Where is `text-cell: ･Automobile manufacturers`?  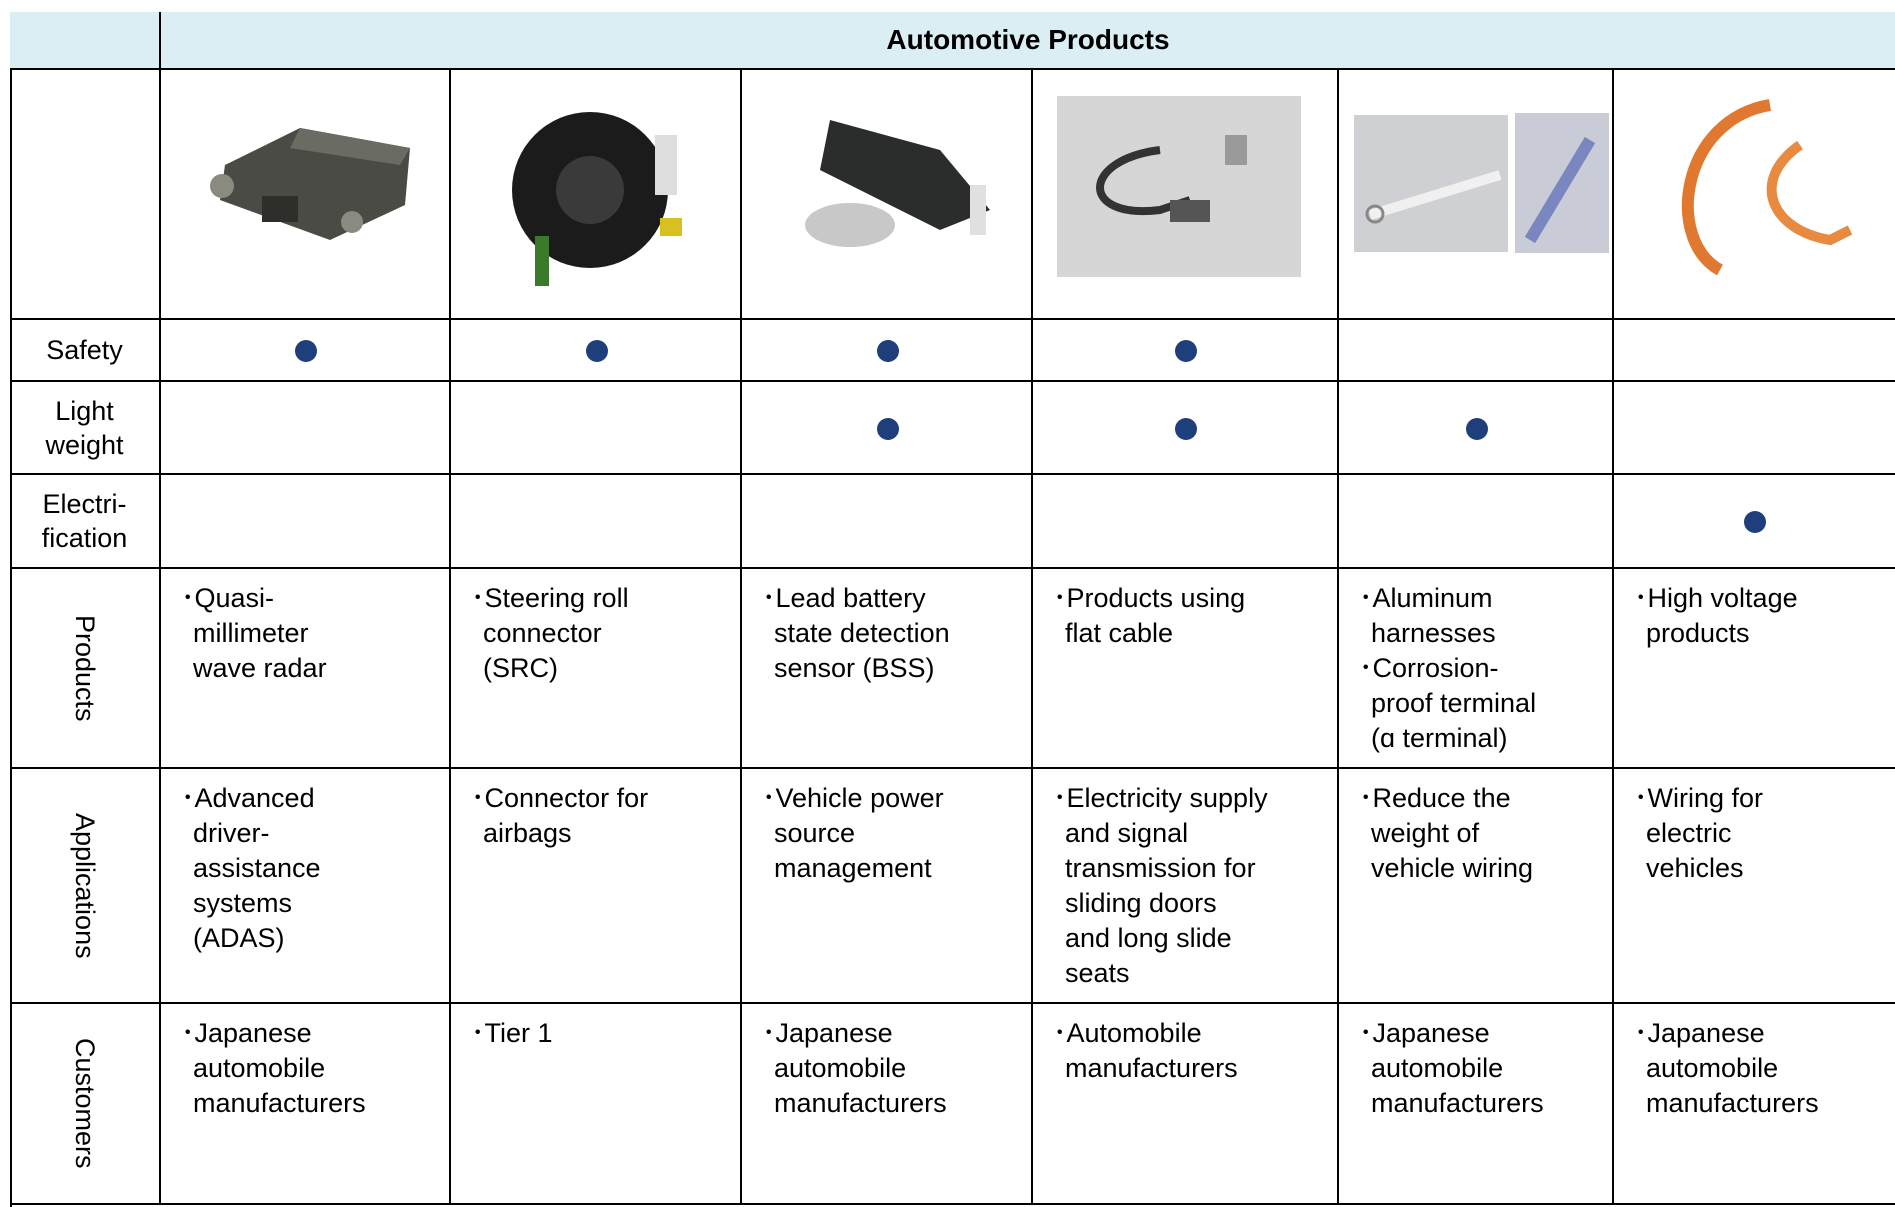
text-cell: ･Automobile manufacturers is located at coordinates (1186, 1104).